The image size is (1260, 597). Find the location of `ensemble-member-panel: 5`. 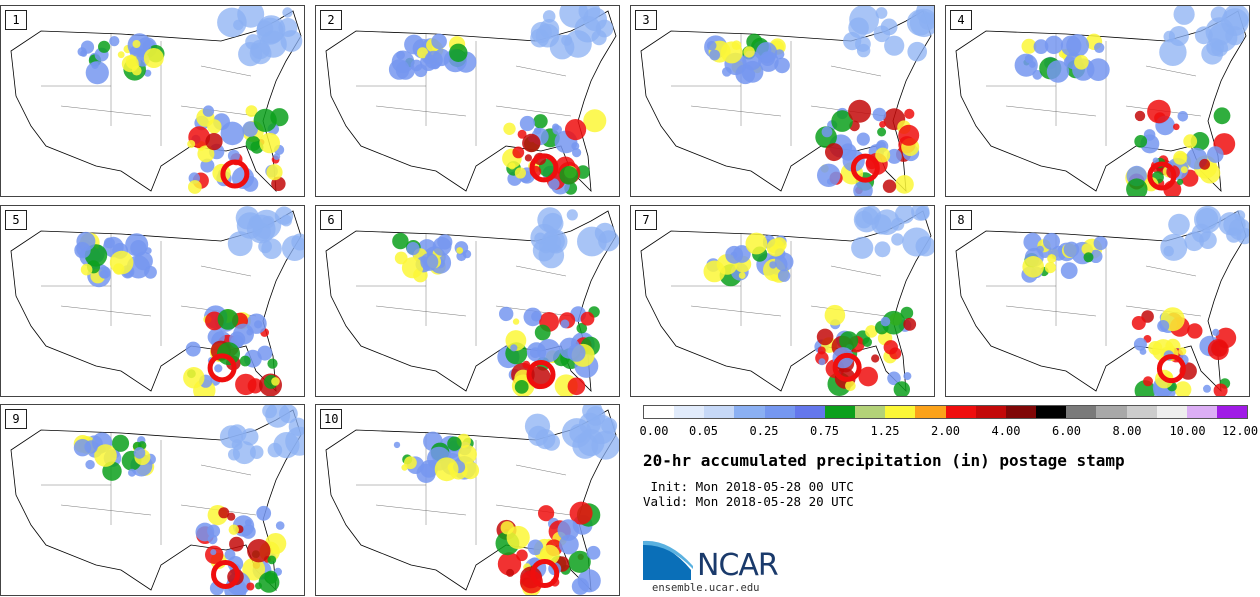

ensemble-member-panel: 5 is located at coordinates (152, 301).